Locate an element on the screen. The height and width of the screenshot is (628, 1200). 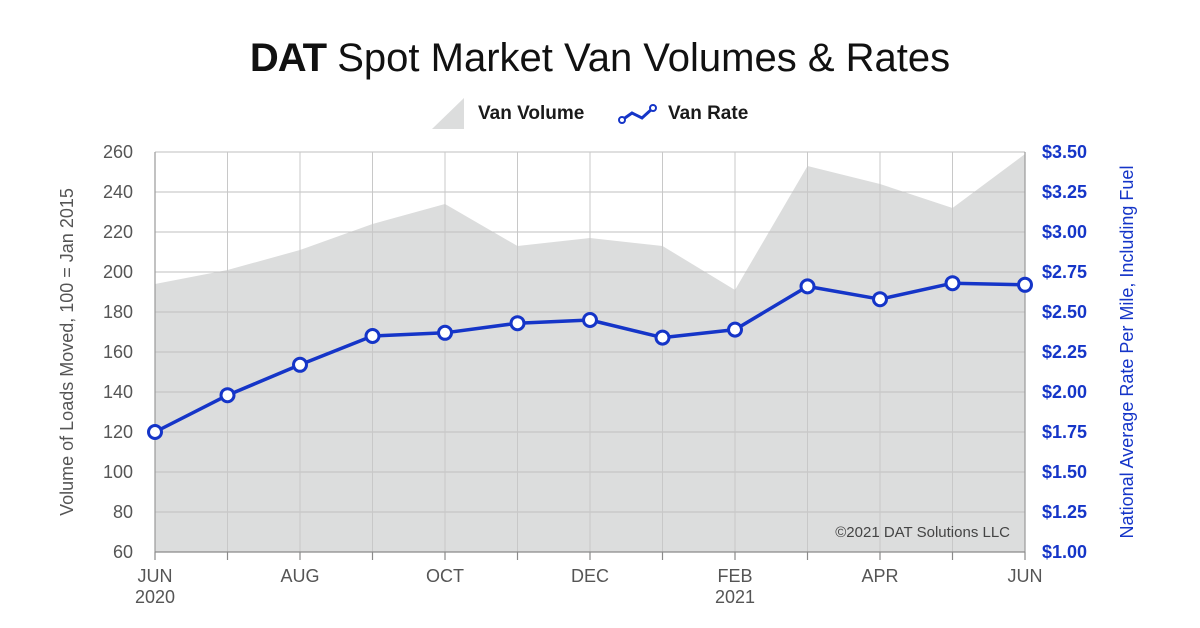
y-left-tick-label: 180 is located at coordinates (118, 312).